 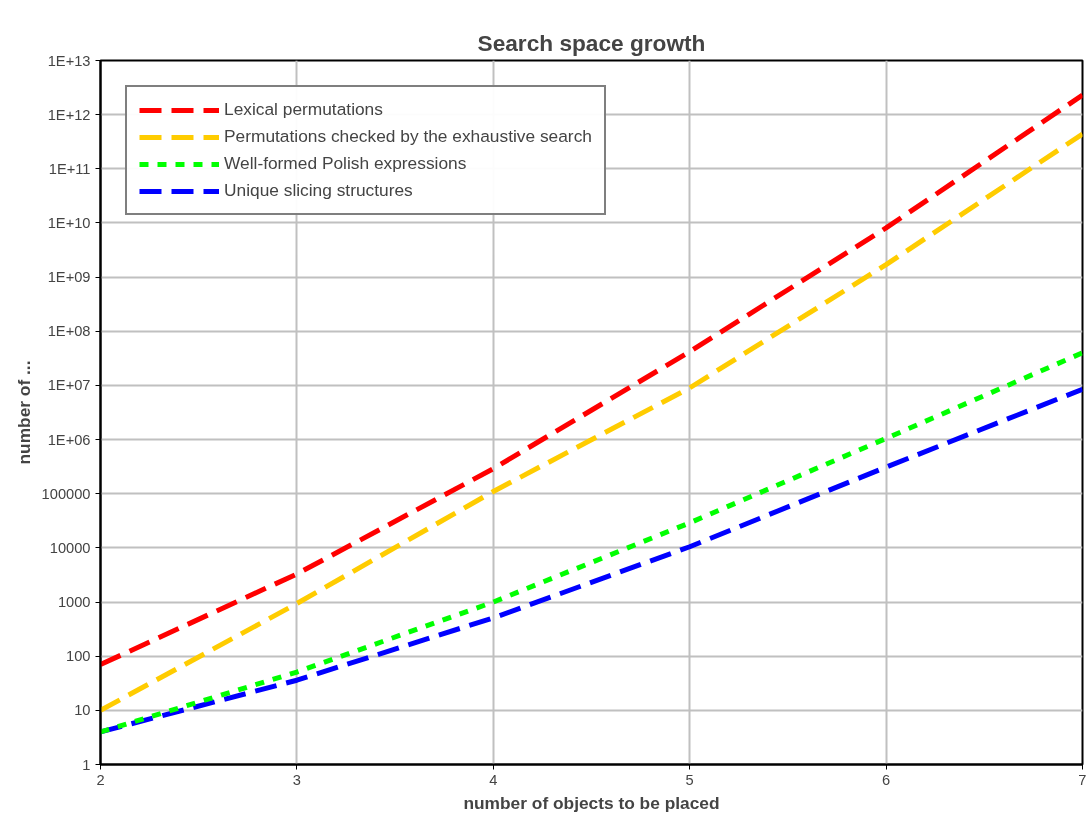 I want to click on x-tick-label: 3, so click(x=296, y=779).